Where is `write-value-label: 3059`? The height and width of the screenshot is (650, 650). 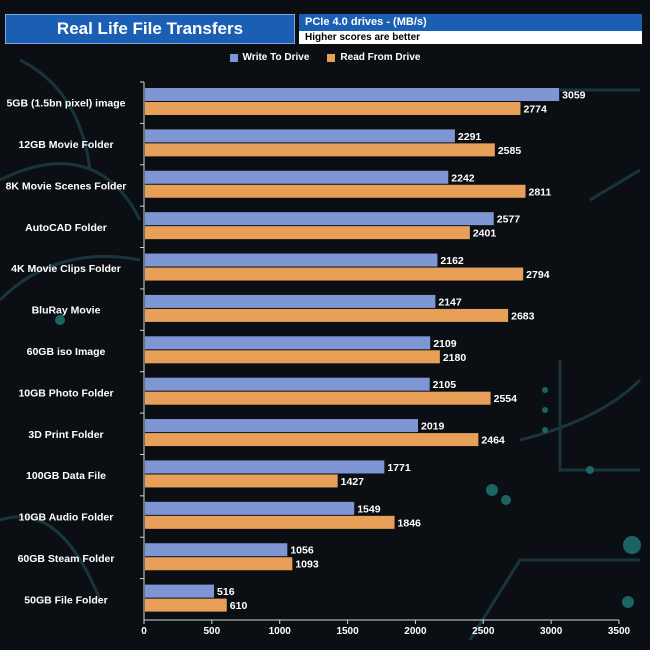
write-value-label: 3059 is located at coordinates (574, 96).